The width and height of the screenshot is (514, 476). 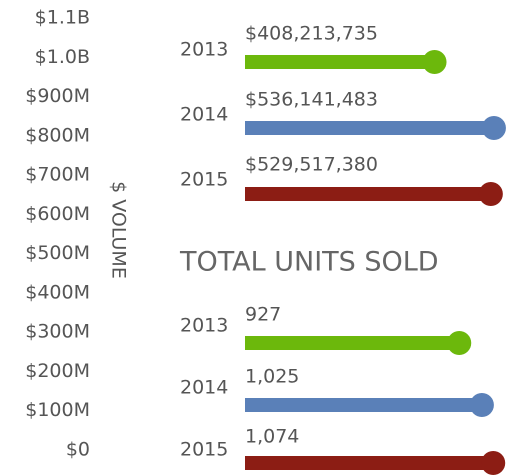 I want to click on value-label: $408,213,735, so click(x=311, y=34).